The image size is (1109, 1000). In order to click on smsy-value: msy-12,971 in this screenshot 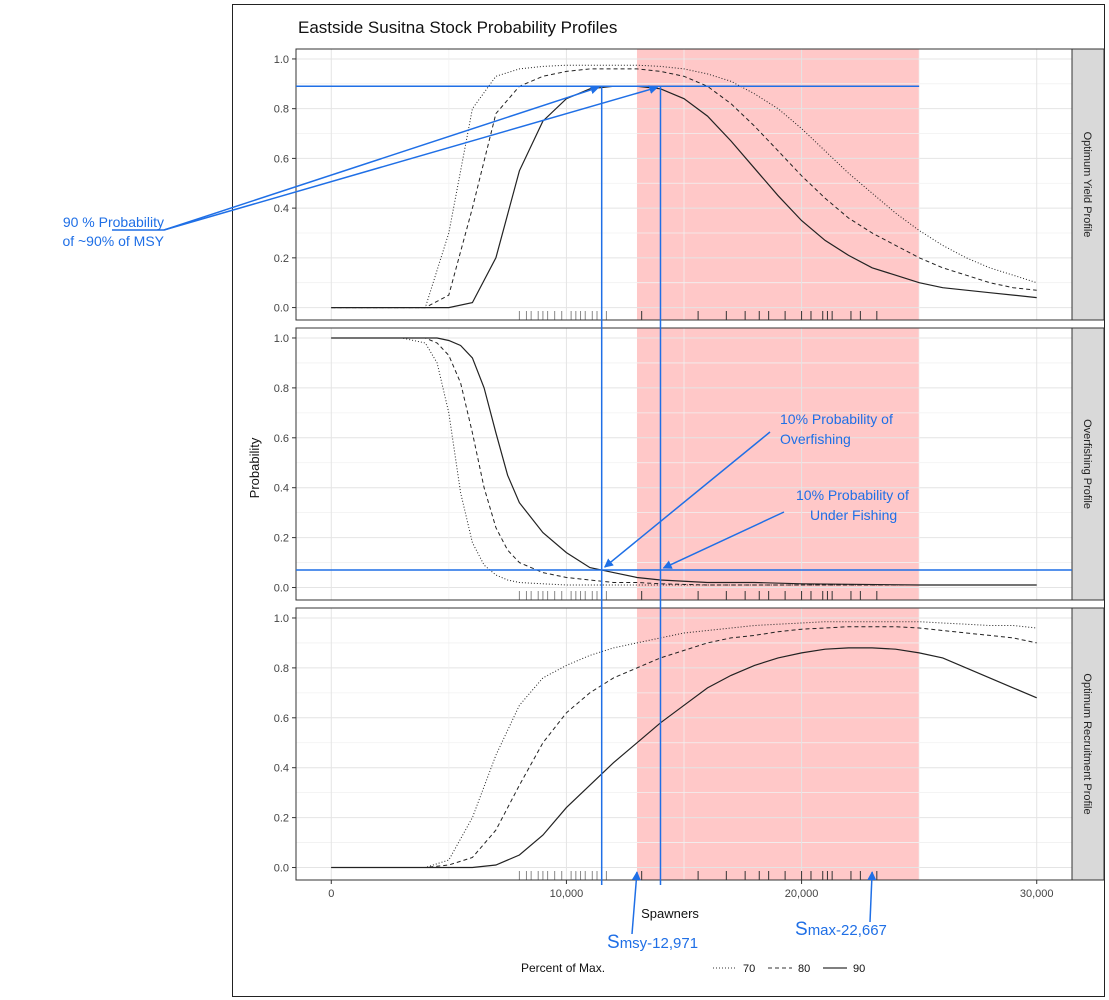, I will do `click(659, 943)`.